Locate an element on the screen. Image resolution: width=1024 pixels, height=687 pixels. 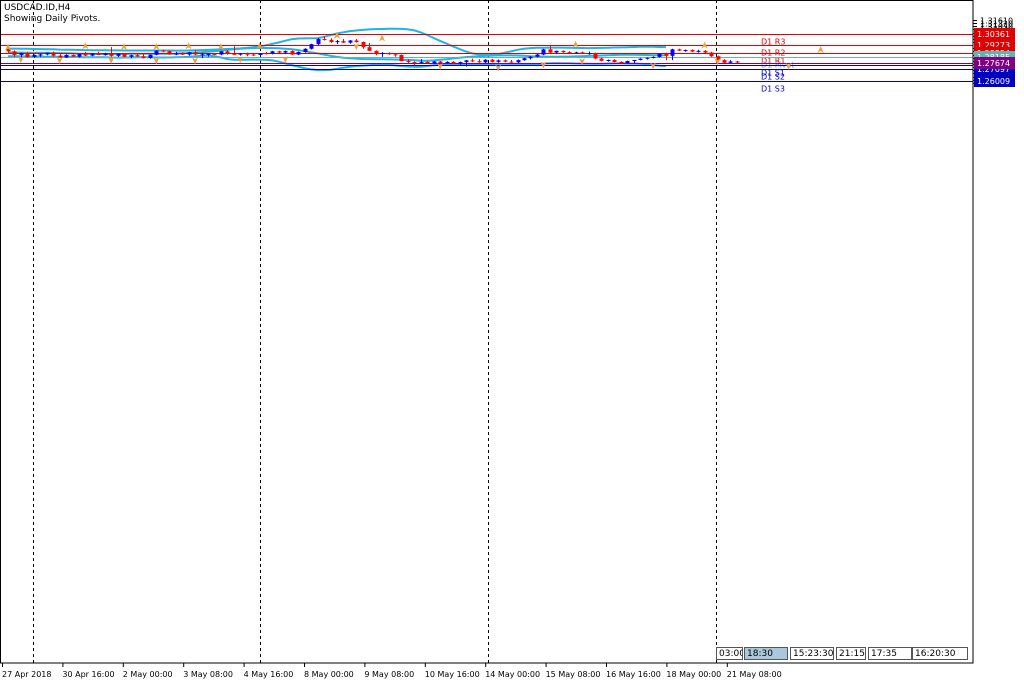
x-tick-label: 10 May 16:00 is located at coordinates (452, 674).